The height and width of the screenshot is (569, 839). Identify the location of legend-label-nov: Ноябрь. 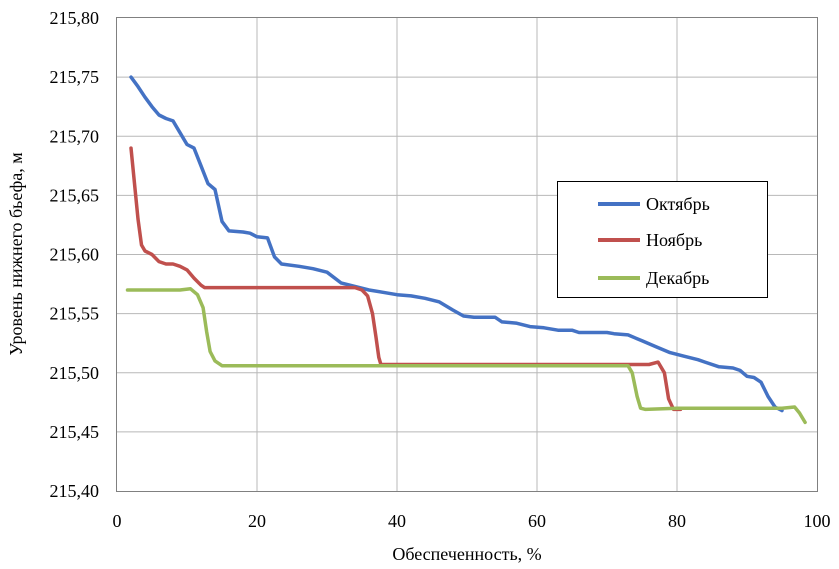
(674, 240).